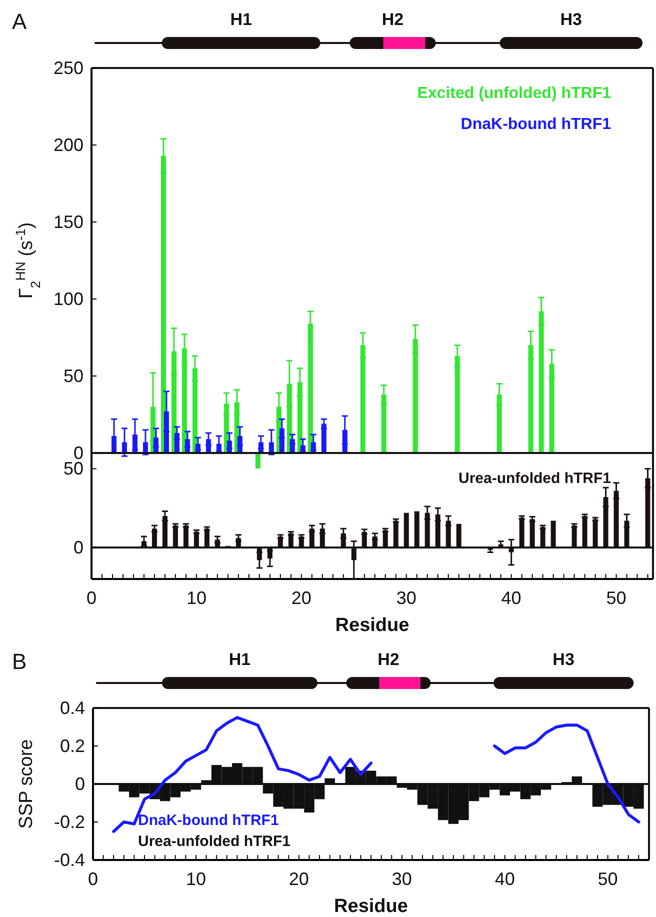 The image size is (656, 917). Describe the element at coordinates (514, 93) in the screenshot. I see `text: Excited (unfolded) hTRF1` at that location.